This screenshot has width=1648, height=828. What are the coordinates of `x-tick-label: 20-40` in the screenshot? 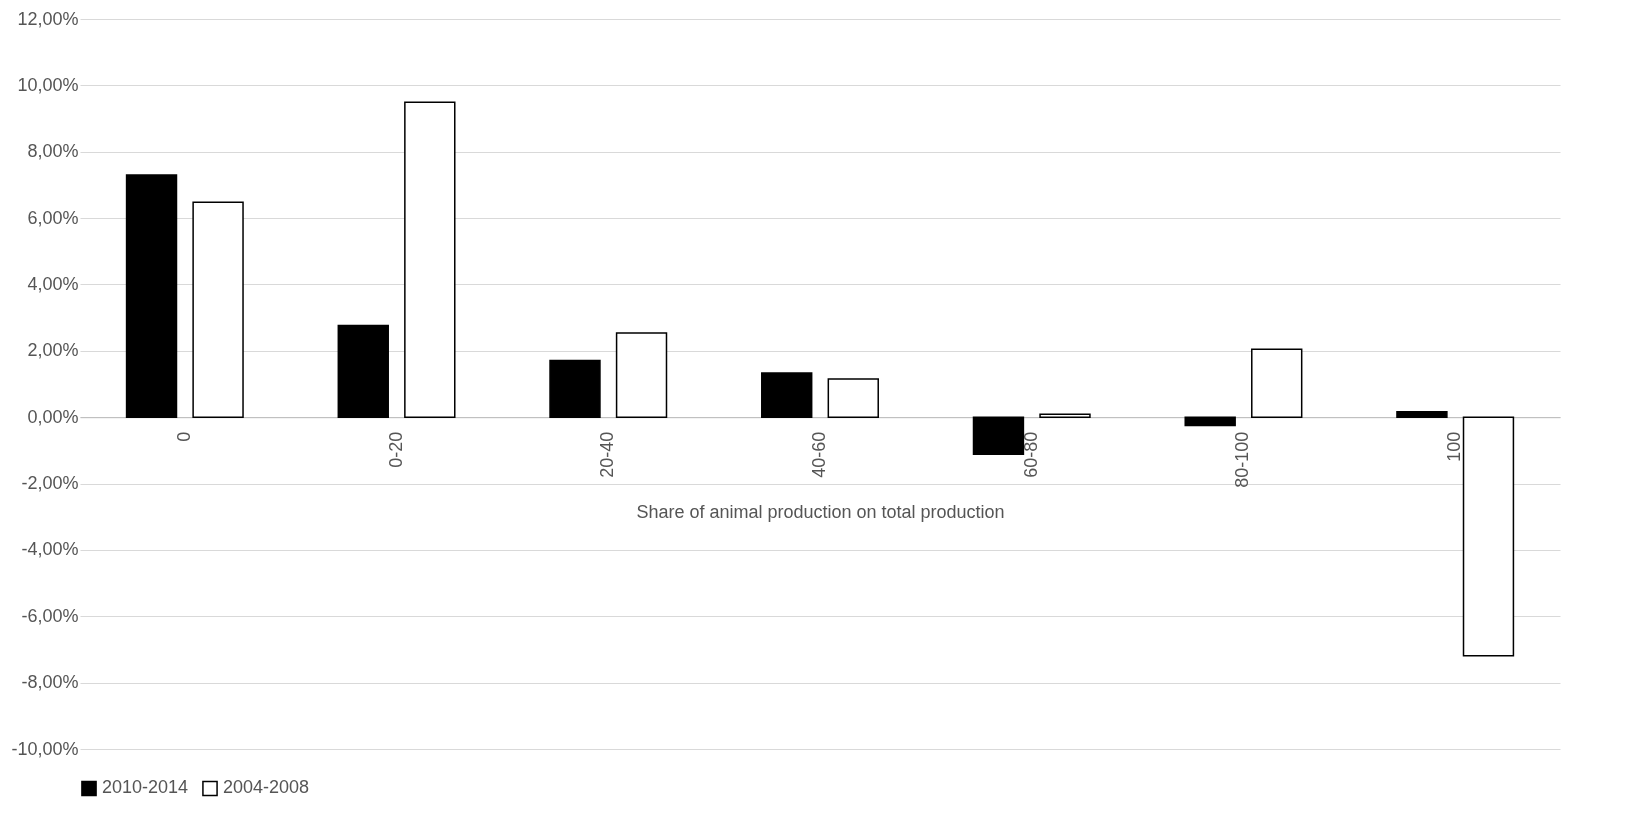 It's located at (607, 454).